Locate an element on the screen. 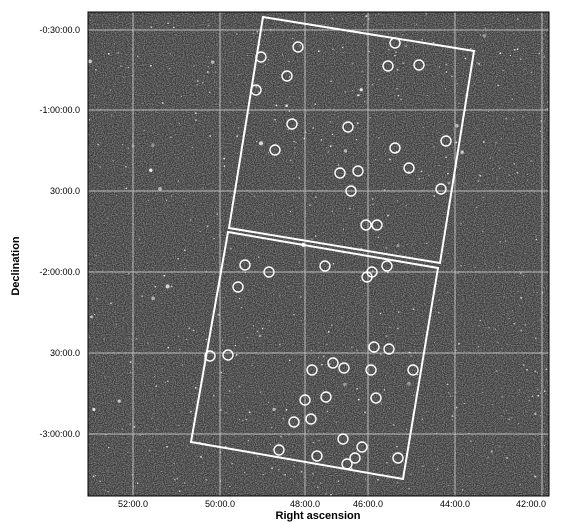 The height and width of the screenshot is (522, 571). ra-tick-label: 44:00.0 is located at coordinates (455, 504).